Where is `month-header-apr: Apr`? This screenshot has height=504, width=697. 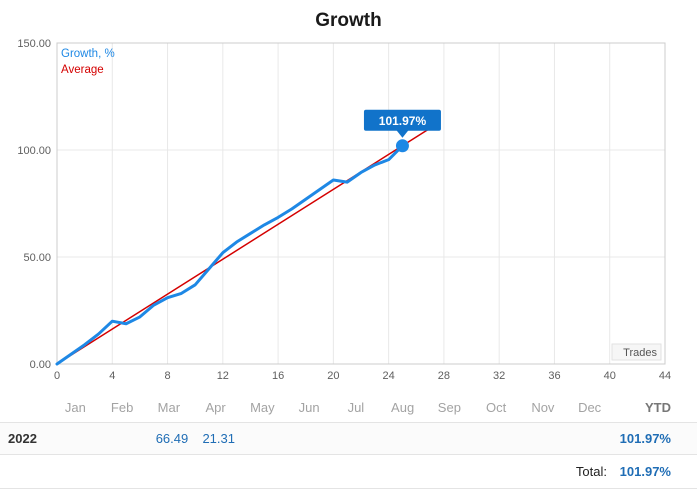
month-header-apr: Apr is located at coordinates (215, 407).